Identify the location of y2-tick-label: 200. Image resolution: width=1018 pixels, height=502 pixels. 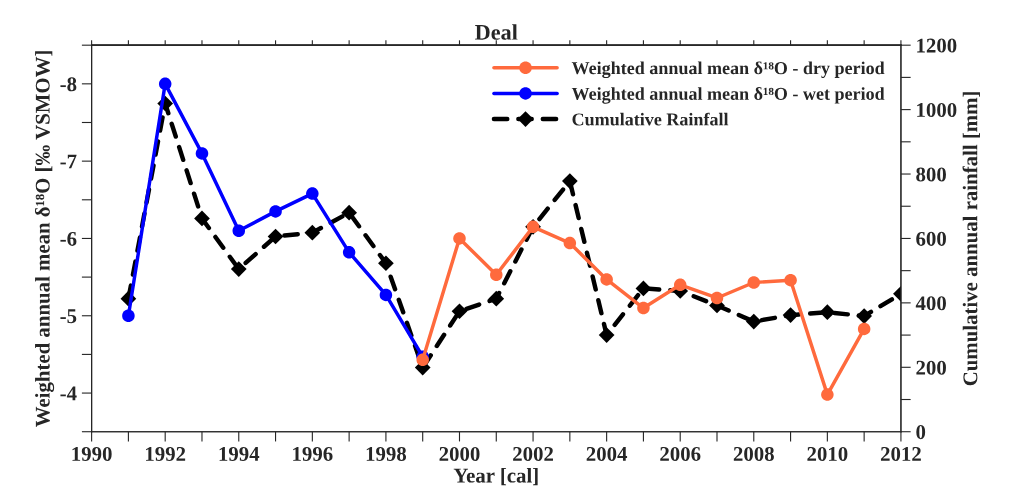
(931, 367).